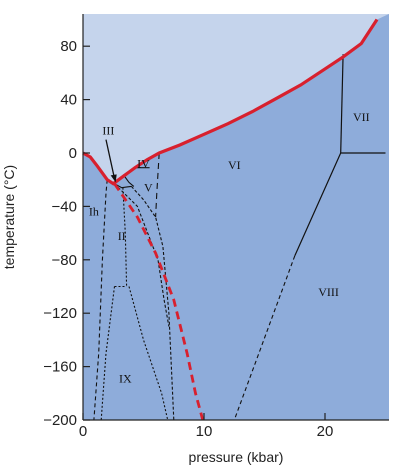  Describe the element at coordinates (157, 185) in the screenshot. I see `boundary-v-vi` at that location.